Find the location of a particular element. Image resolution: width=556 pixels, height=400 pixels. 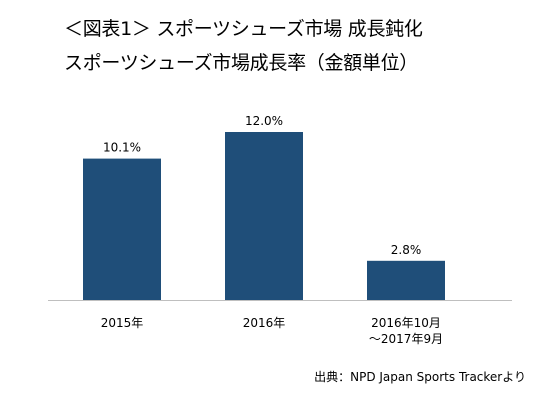

source-note: 出典：NPD Japan Sports Trackerより is located at coordinates (420, 377).